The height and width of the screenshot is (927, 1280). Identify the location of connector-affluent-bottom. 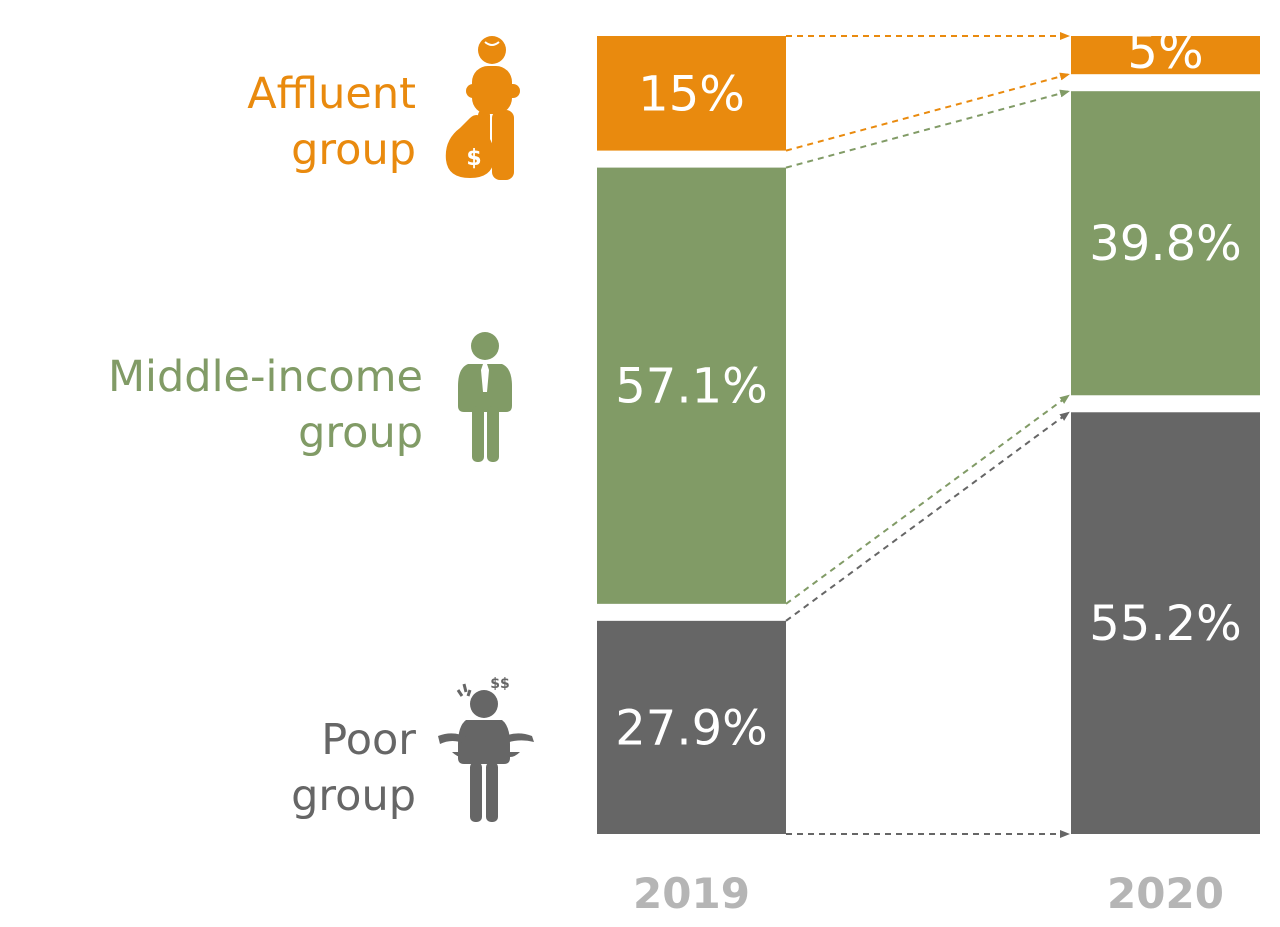
(927, 112).